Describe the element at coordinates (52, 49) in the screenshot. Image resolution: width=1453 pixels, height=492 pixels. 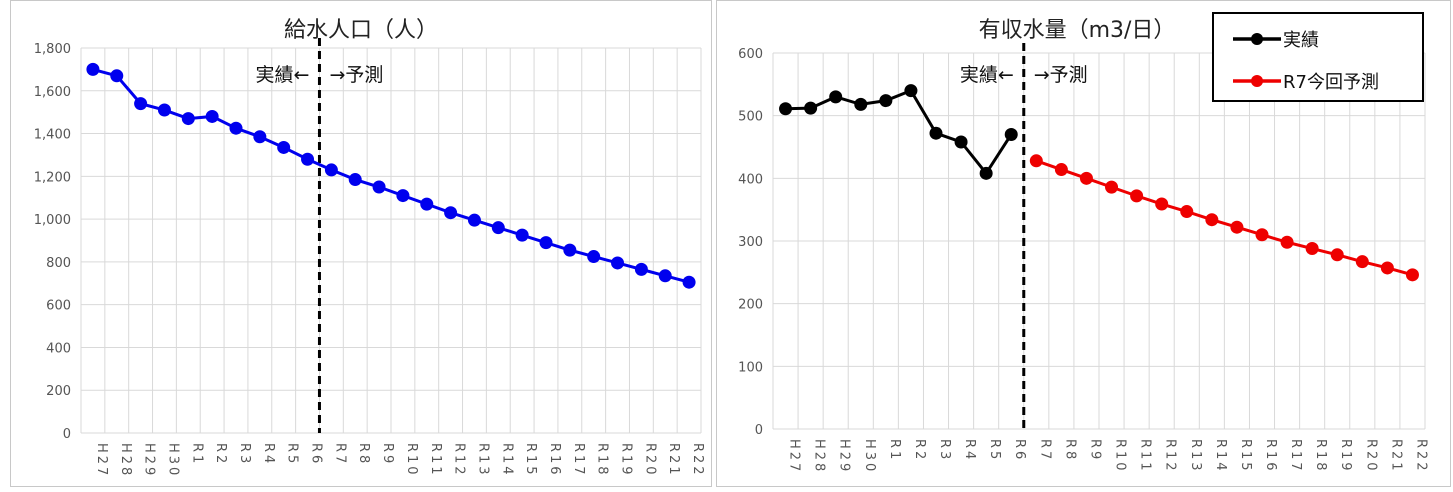
I see `y-tick-label: 1,800` at that location.